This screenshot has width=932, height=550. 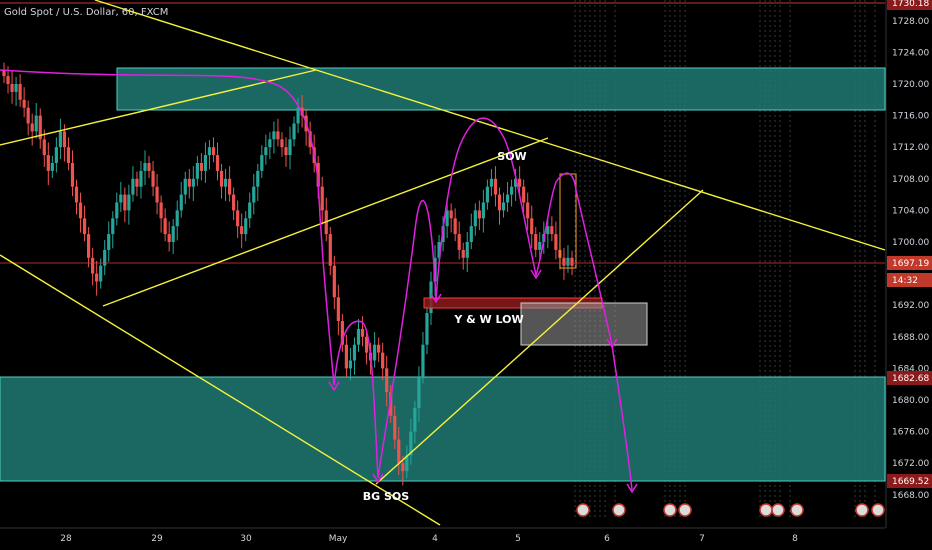 What do you see at coordinates (910, 85) in the screenshot?
I see `y-tick-label: 1720.00` at bounding box center [910, 85].